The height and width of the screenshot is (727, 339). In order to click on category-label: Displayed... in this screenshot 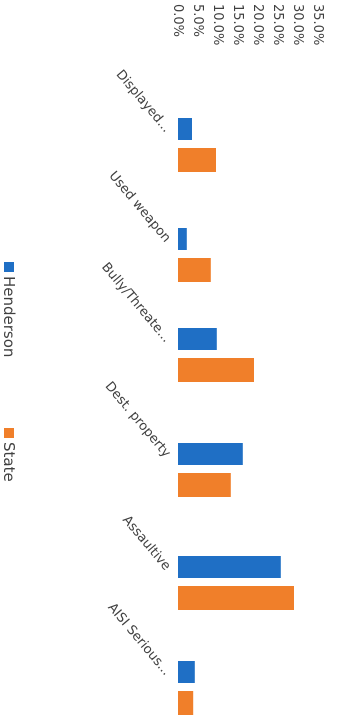, I will do `click(143, 101)`.